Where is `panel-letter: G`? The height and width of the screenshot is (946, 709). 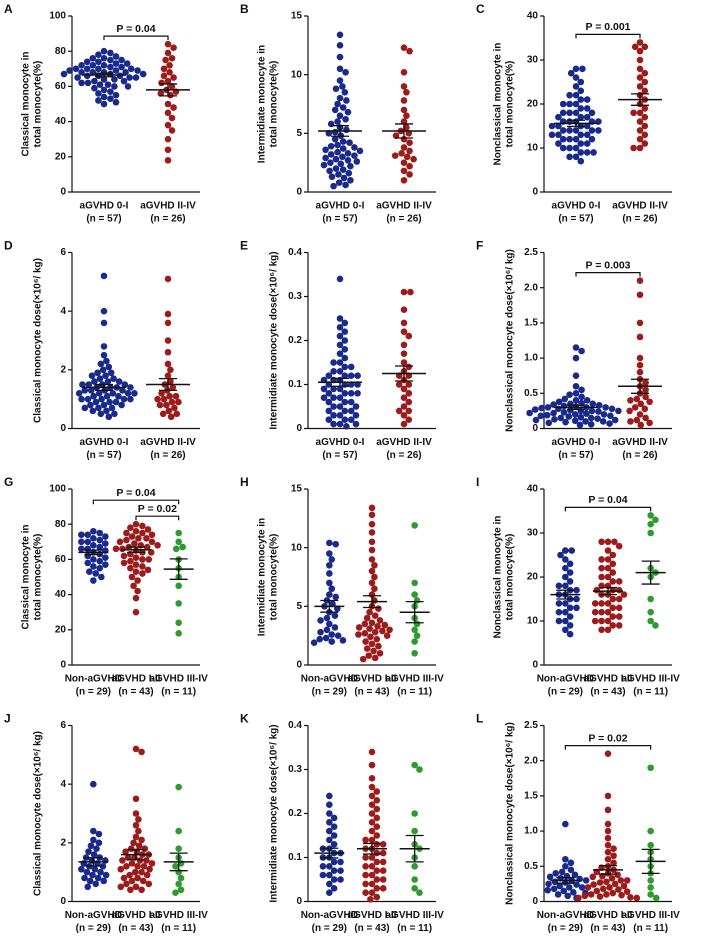 panel-letter: G is located at coordinates (8, 482).